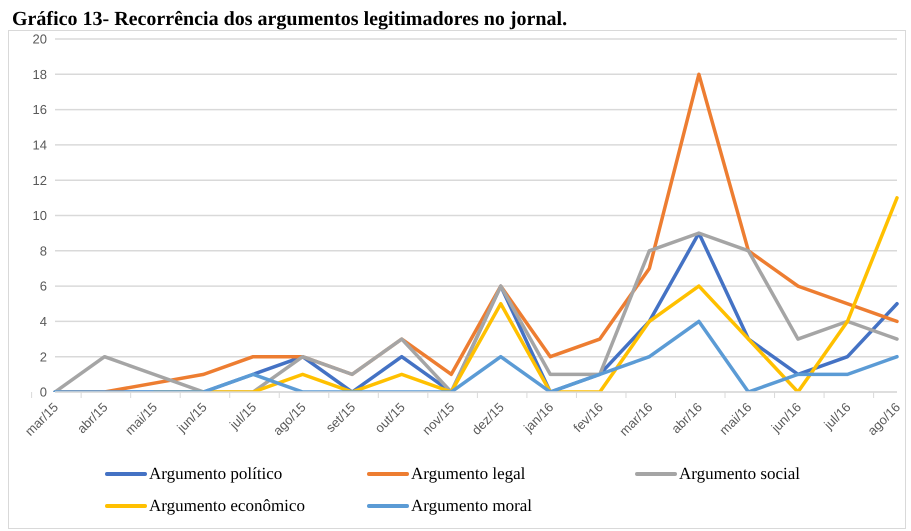 The height and width of the screenshot is (531, 911). Describe the element at coordinates (43, 392) in the screenshot. I see `y-tick-label: 0` at that location.